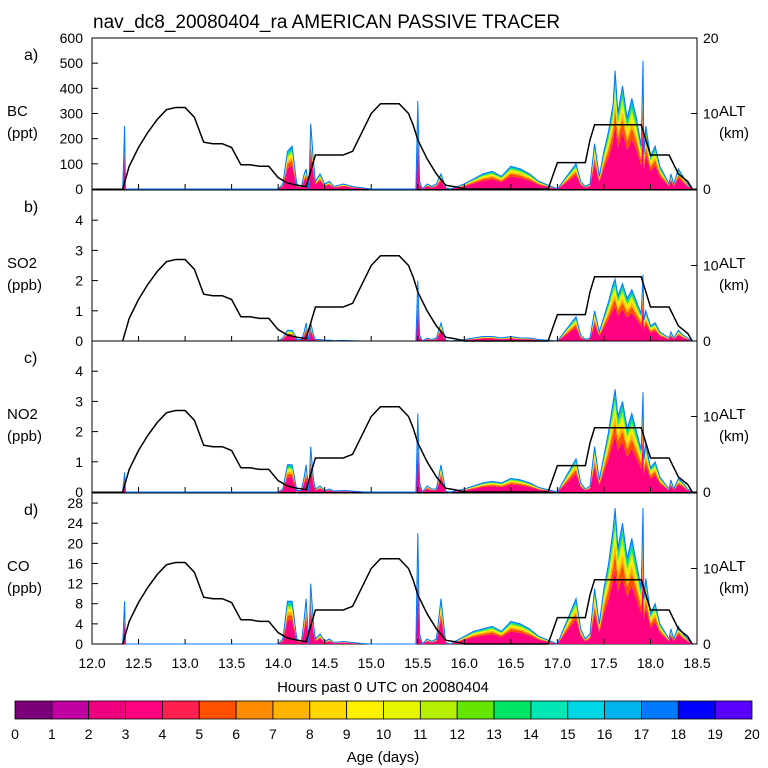 Image resolution: width=768 pixels, height=768 pixels. I want to click on x-tick-label: 15.5, so click(417, 663).